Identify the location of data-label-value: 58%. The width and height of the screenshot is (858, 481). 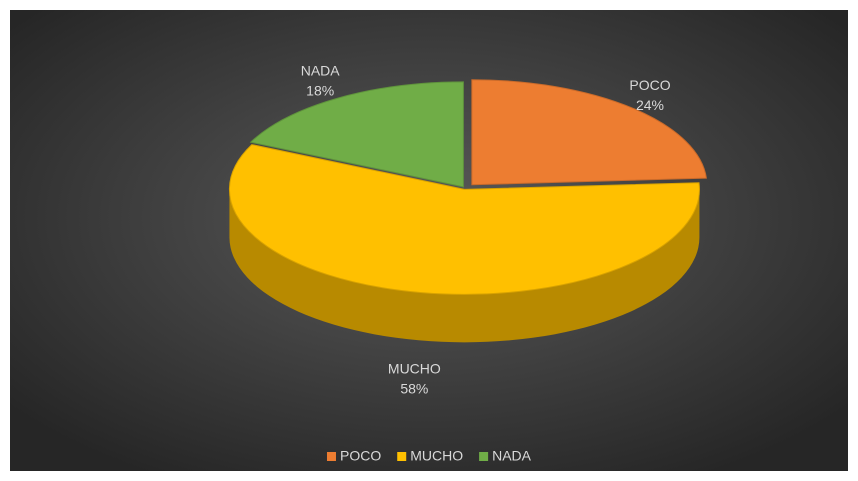
(414, 388).